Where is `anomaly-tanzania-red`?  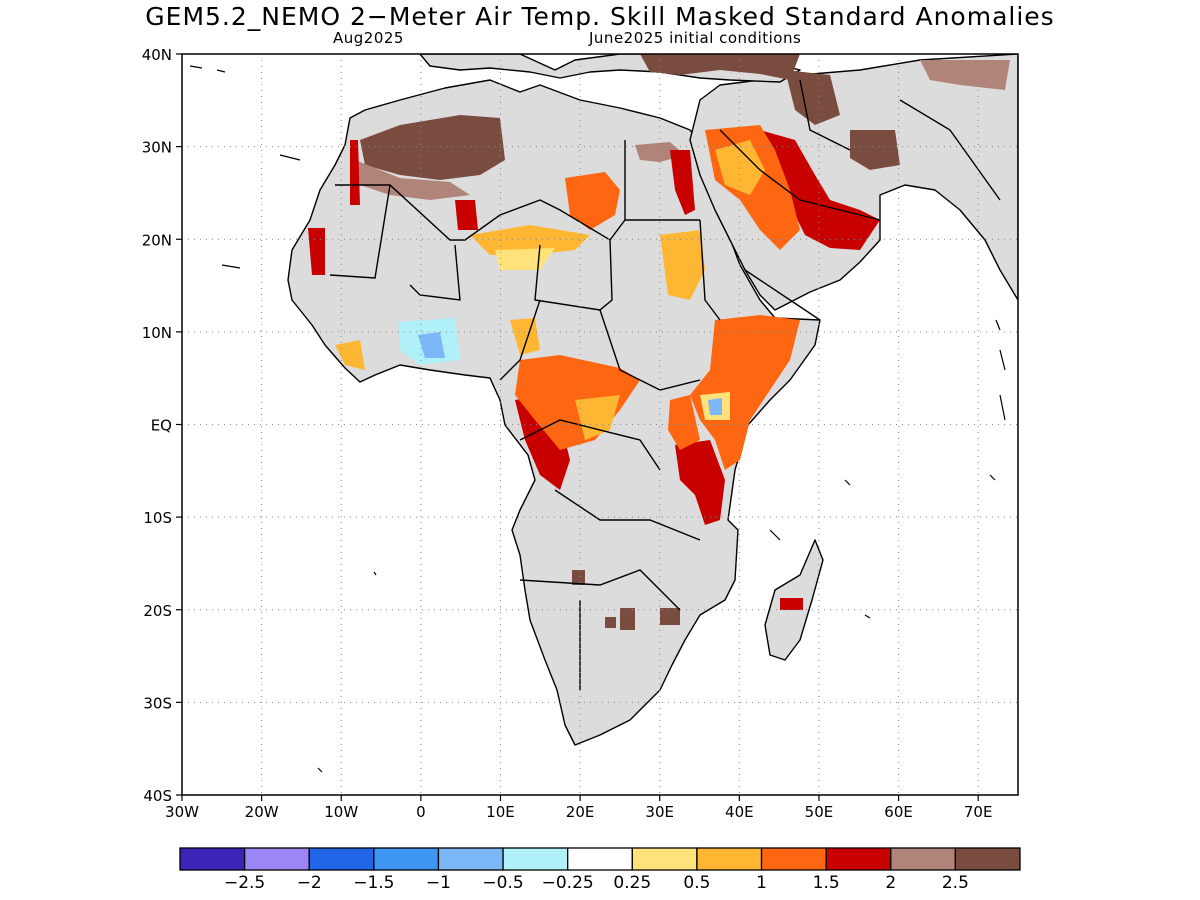
anomaly-tanzania-red is located at coordinates (700, 482).